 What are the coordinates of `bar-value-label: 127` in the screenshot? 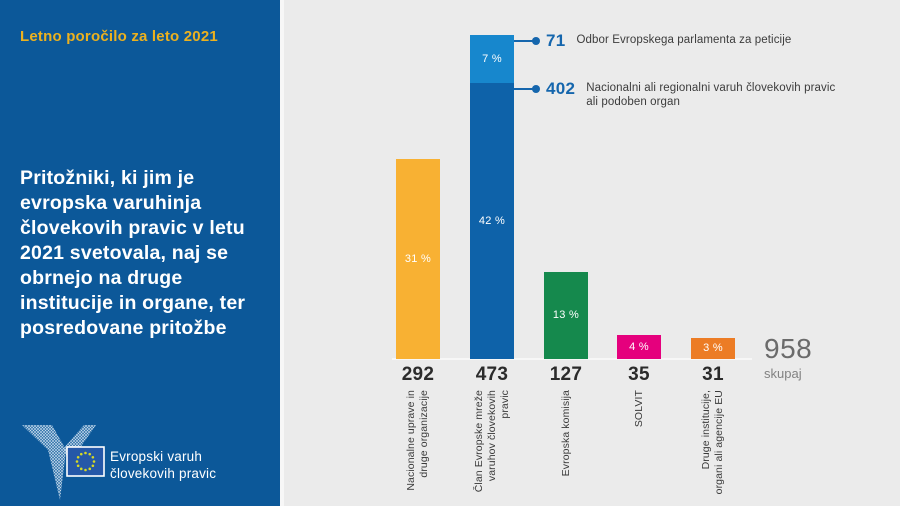 It's located at (566, 374).